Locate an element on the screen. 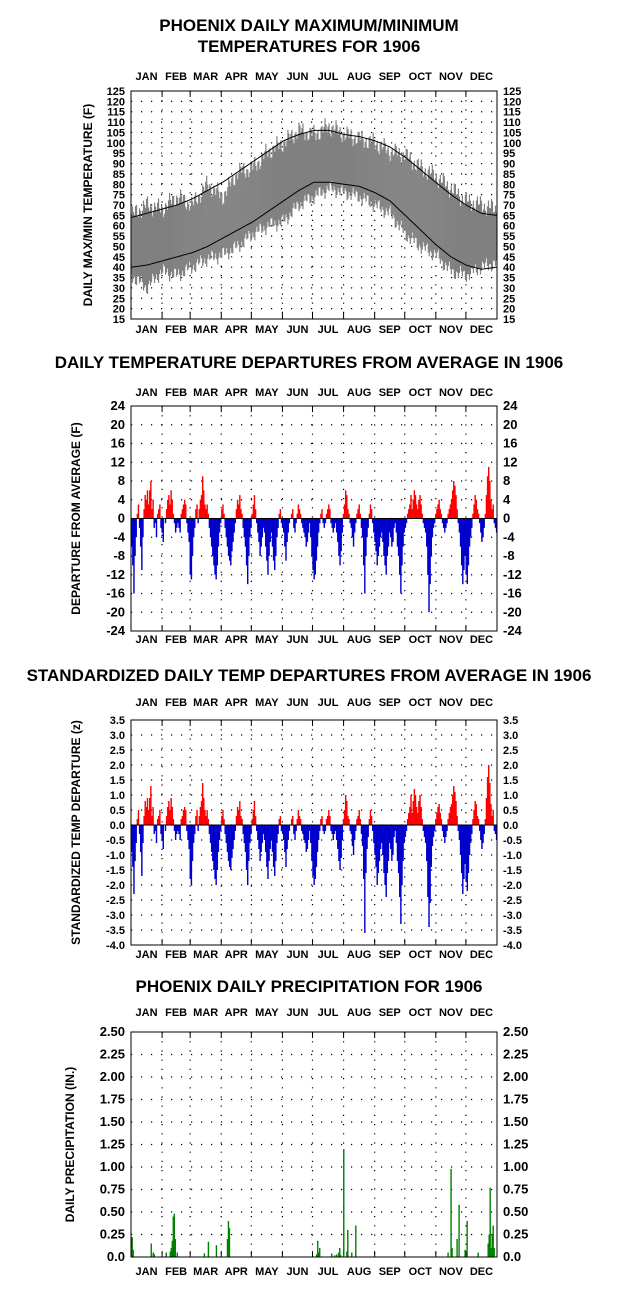 The height and width of the screenshot is (1302, 618). y-tick-label-right: 80 is located at coordinates (509, 185).